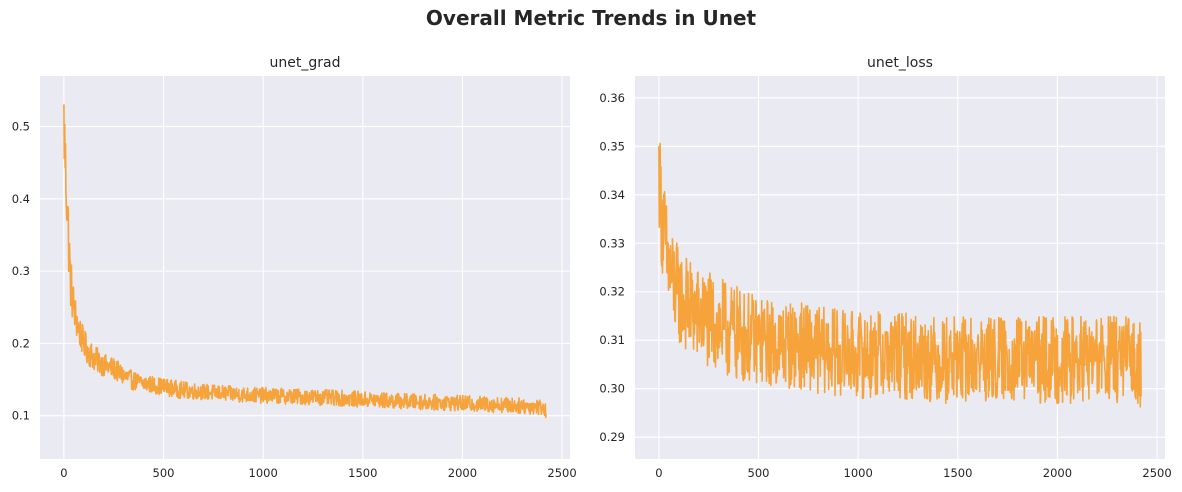 The width and height of the screenshot is (1182, 492). I want to click on y-tick-label: 0.30, so click(612, 389).